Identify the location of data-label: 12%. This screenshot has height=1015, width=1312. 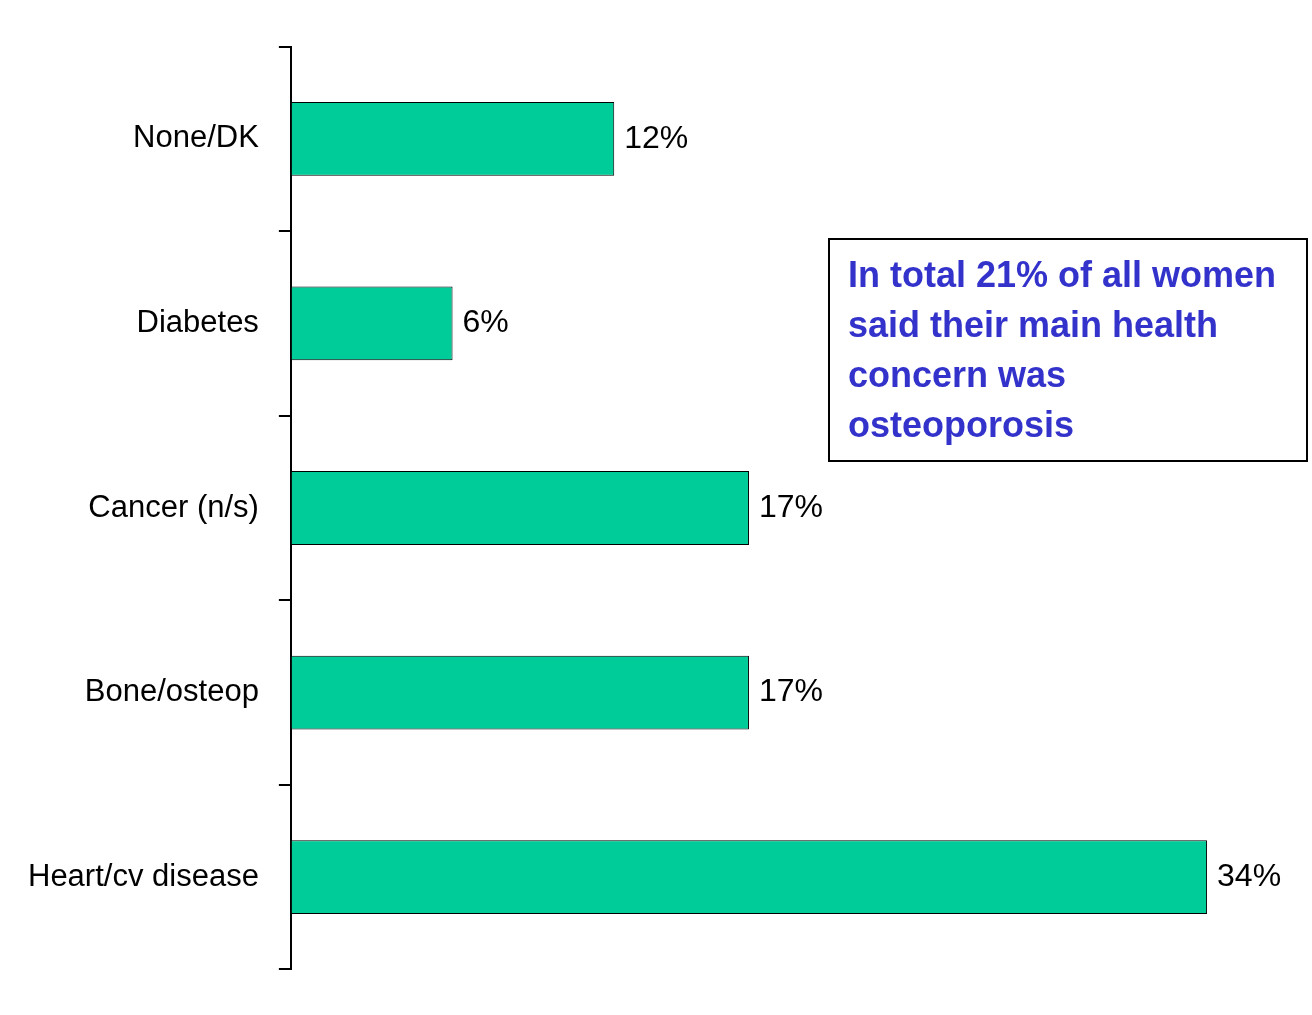
(656, 136).